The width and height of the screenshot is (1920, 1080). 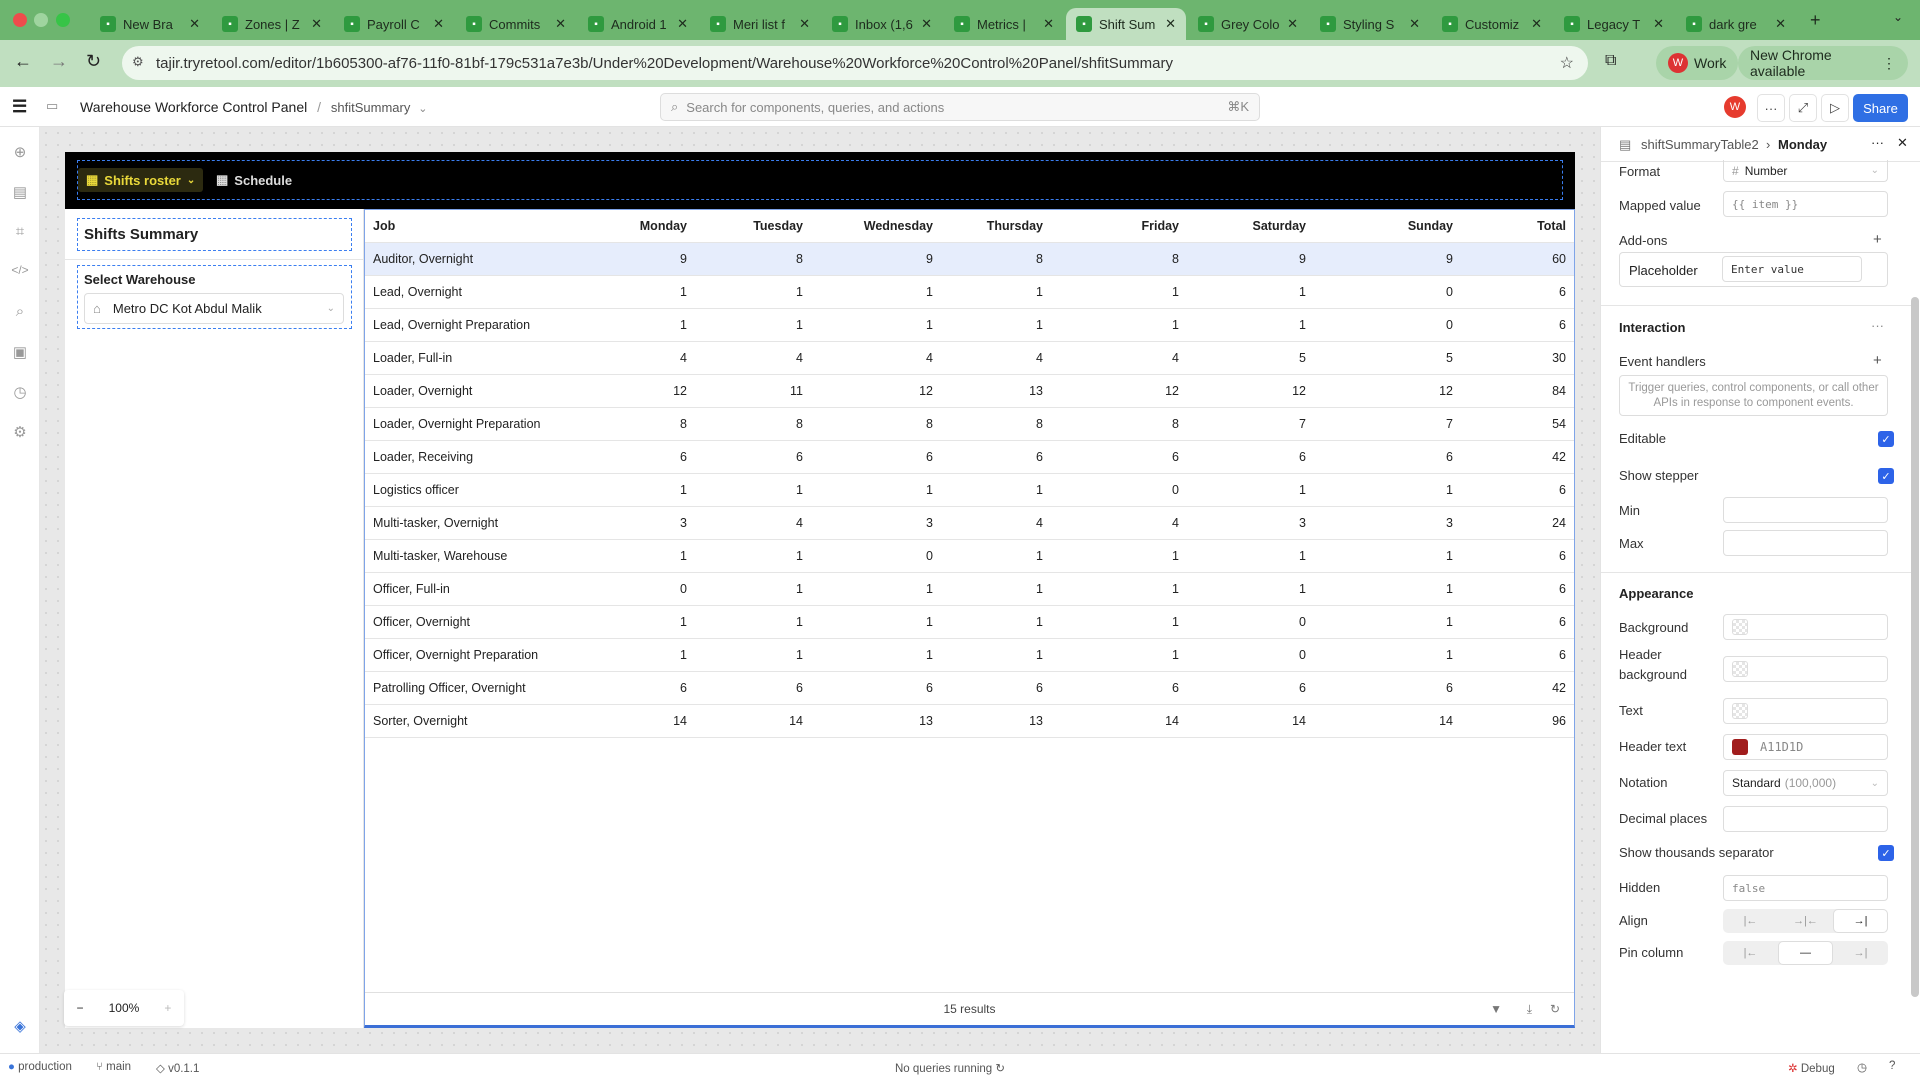 What do you see at coordinates (1877, 360) in the screenshot?
I see `add-event-handler-icon: +` at bounding box center [1877, 360].